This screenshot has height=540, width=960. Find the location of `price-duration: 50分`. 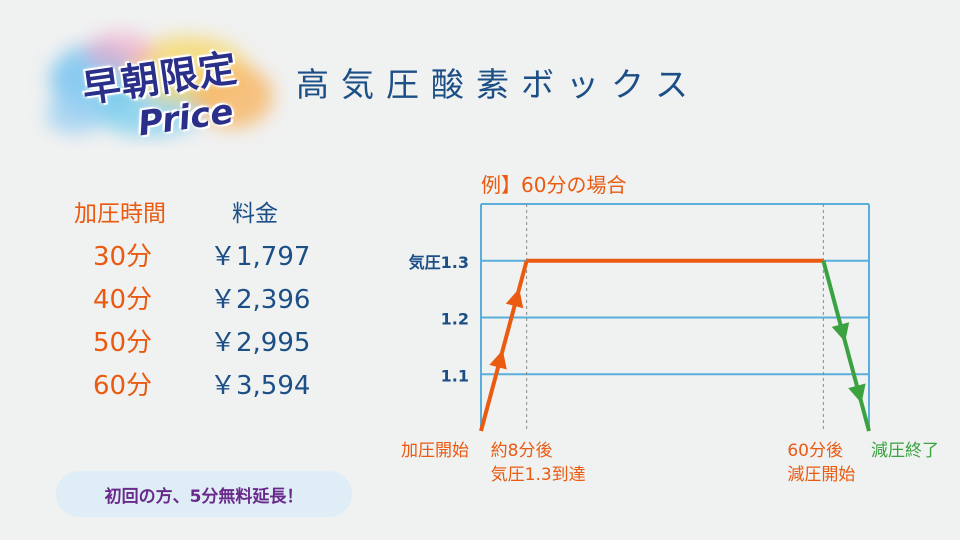

price-duration: 50分 is located at coordinates (123, 343).